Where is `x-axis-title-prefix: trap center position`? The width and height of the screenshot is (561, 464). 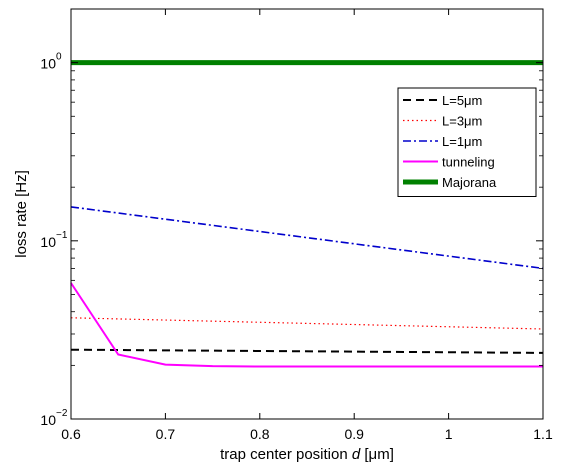
x-axis-title-prefix: trap center position is located at coordinates (286, 454).